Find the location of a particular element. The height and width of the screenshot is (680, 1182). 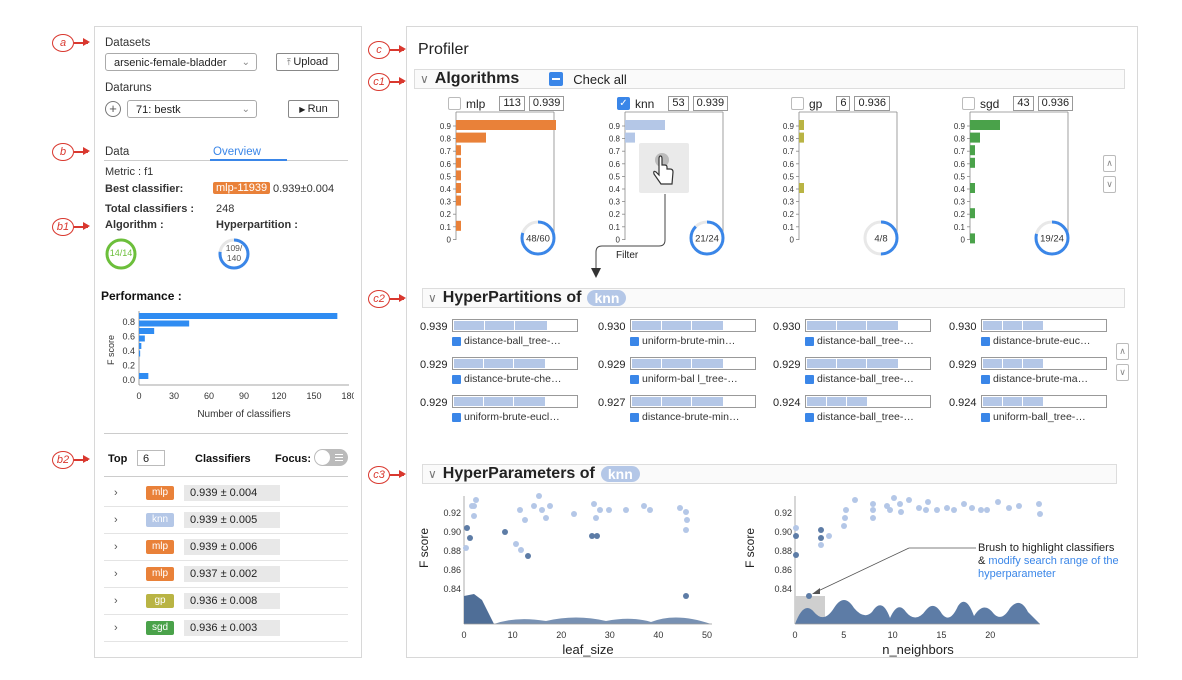

datarun-select: 71: bestk ⌄ is located at coordinates (192, 109).